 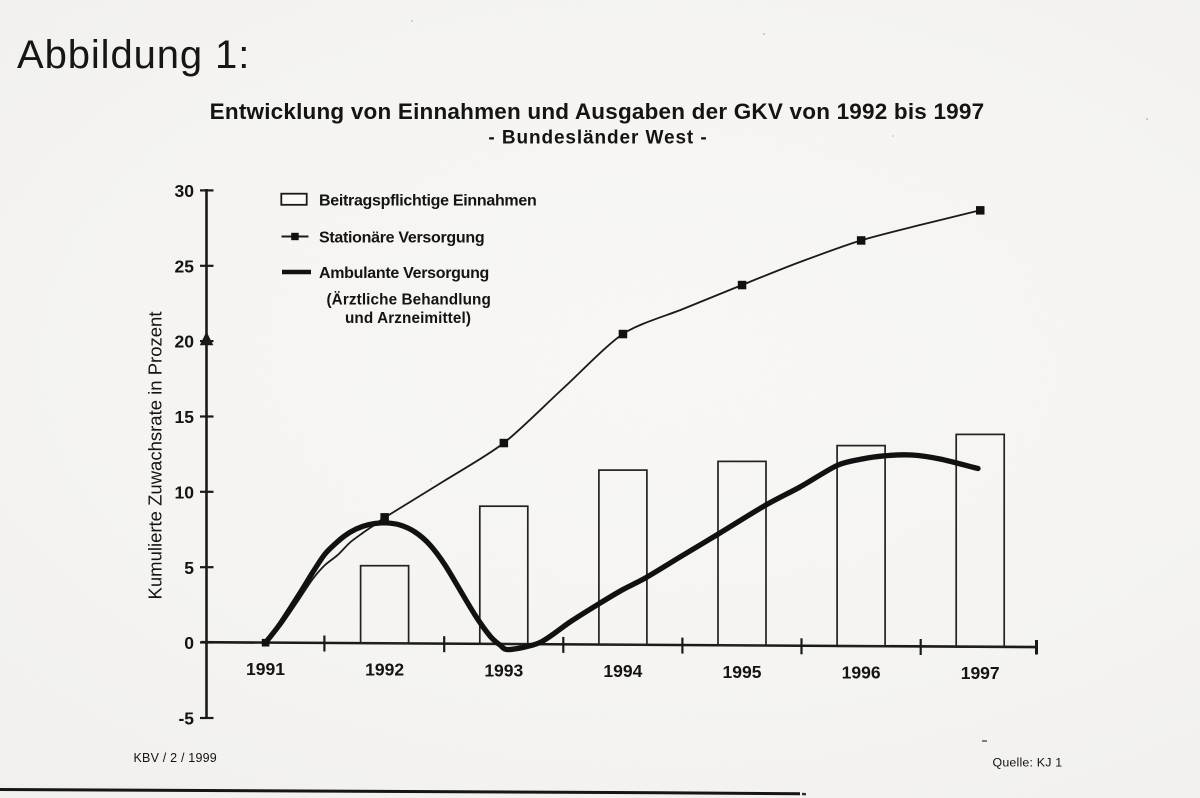 What do you see at coordinates (185, 492) in the screenshot?
I see `svg-text: 10` at bounding box center [185, 492].